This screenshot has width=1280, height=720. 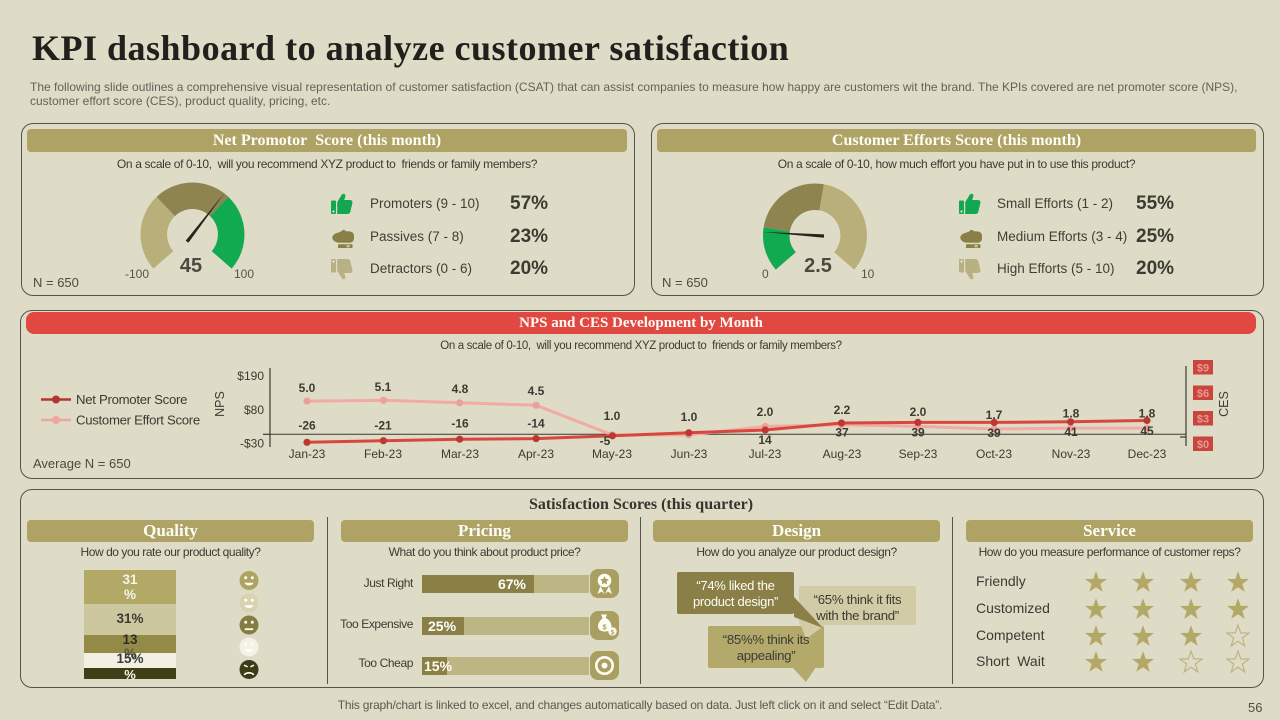 I want to click on svg-text: -5, so click(x=605, y=441).